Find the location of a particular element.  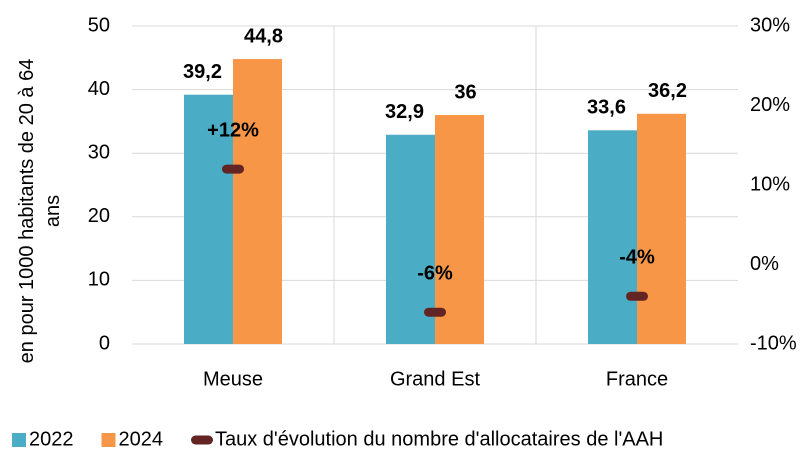

y-tick-label: 0 is located at coordinates (104, 343).